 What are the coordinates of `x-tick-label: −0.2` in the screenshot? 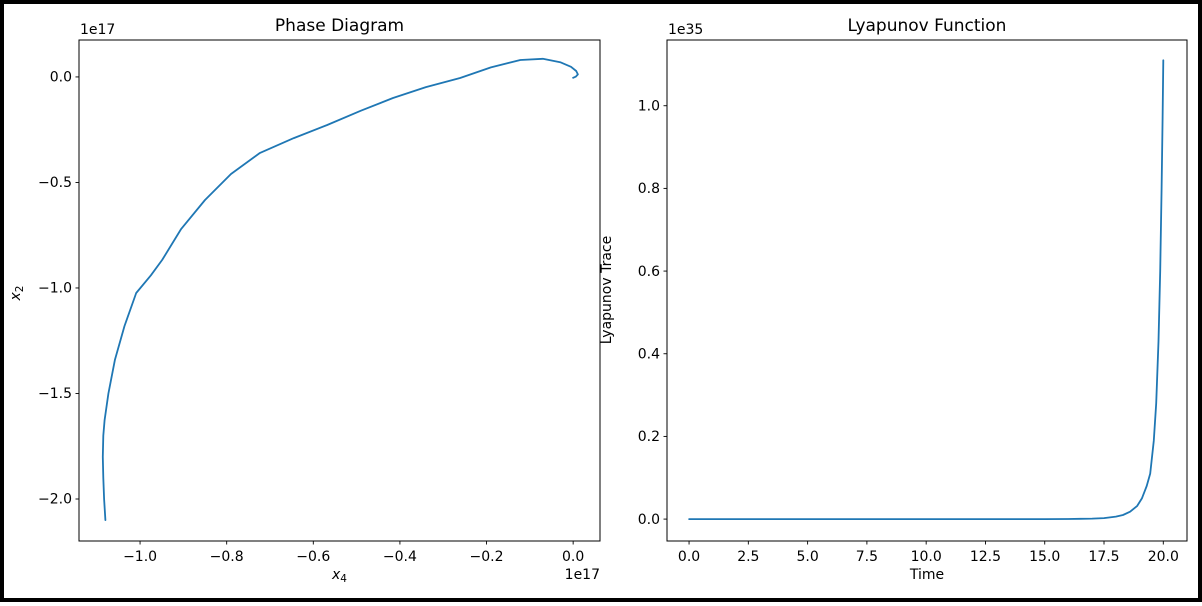 It's located at (487, 557).